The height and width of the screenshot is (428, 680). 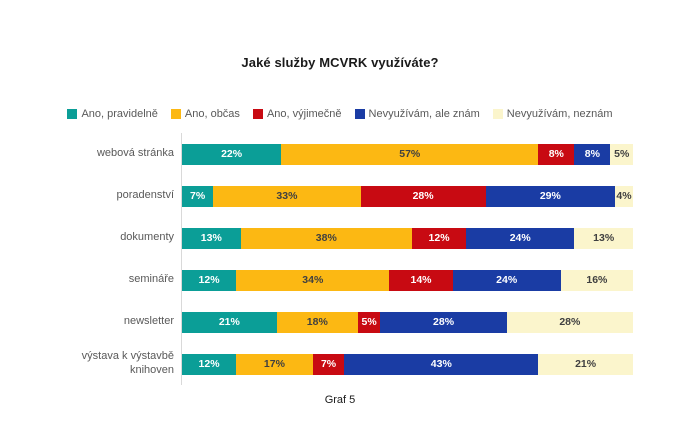 I want to click on legend-item: Nevyužívám, neznám, so click(x=552, y=114).